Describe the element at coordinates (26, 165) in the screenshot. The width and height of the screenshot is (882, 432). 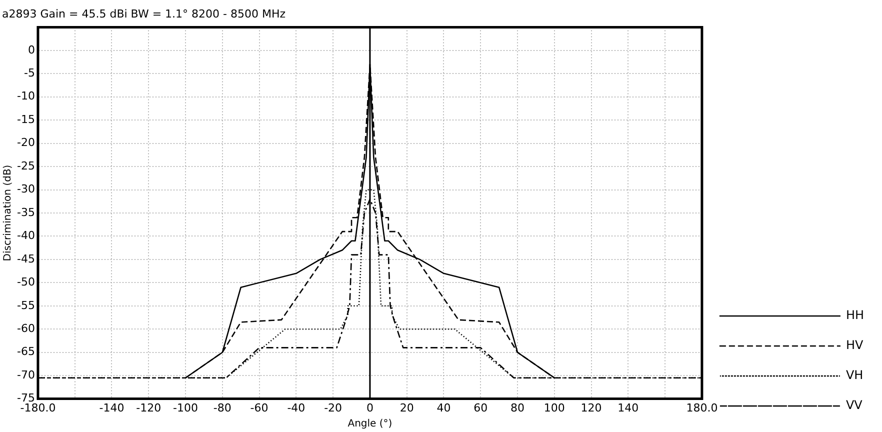
I see `y-tick-label: -25` at that location.